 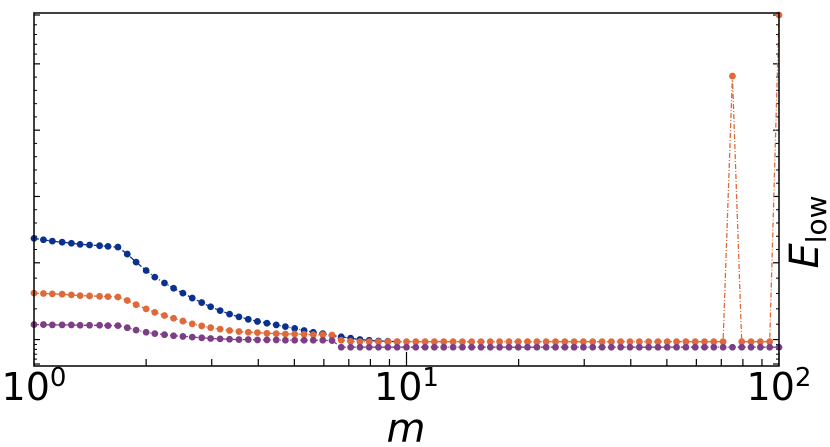 I want to click on x-tick-labels: 100 101 102, so click(x=407, y=386).